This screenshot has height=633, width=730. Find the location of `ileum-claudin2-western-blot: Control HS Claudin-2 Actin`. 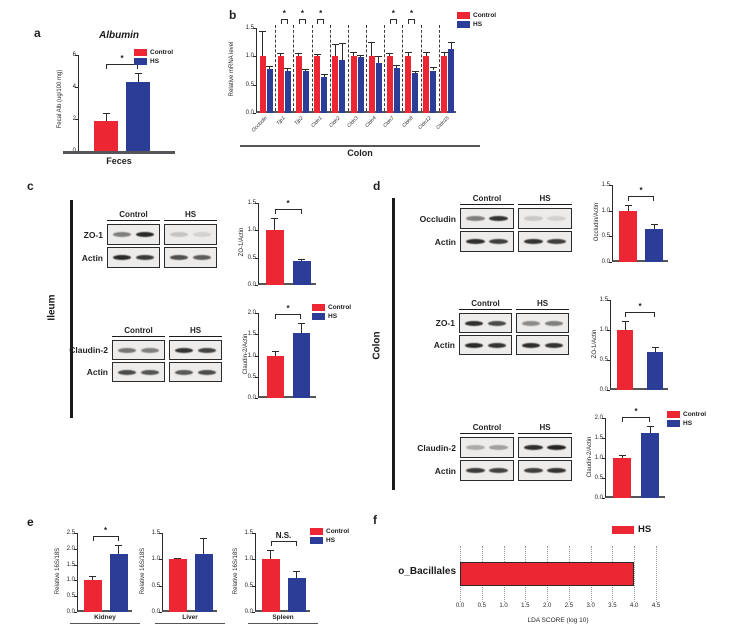

ileum-claudin2-western-blot: Control HS Claudin-2 Actin is located at coordinates (139, 355).